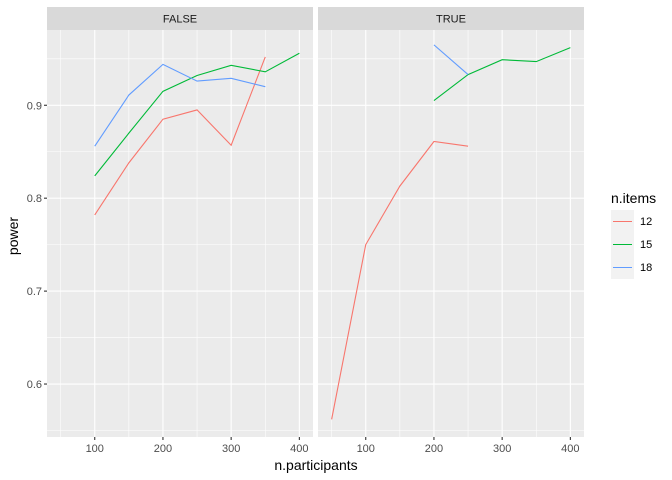 Image resolution: width=672 pixels, height=480 pixels. Describe the element at coordinates (646, 222) in the screenshot. I see `legend-label-12: 12` at that location.